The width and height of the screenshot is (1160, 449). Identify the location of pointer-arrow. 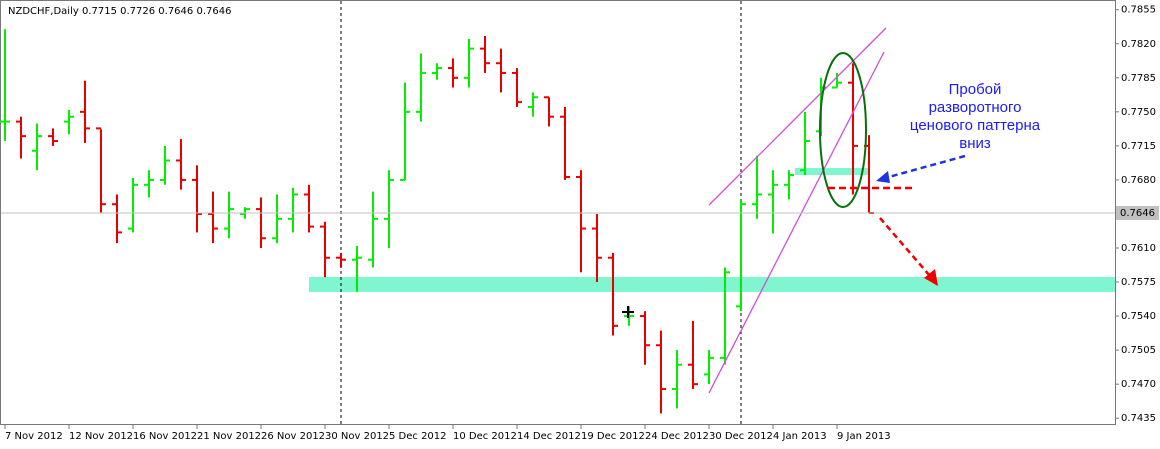
(925, 167).